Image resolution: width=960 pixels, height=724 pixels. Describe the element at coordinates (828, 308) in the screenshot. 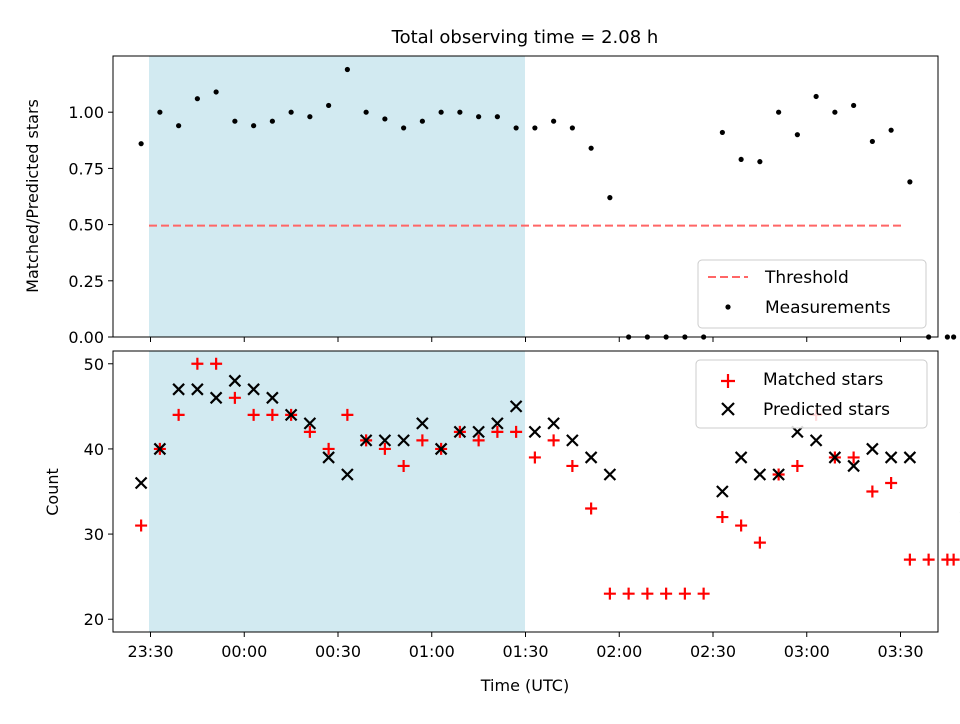

I see `measurements-legend-label: Measurements` at that location.